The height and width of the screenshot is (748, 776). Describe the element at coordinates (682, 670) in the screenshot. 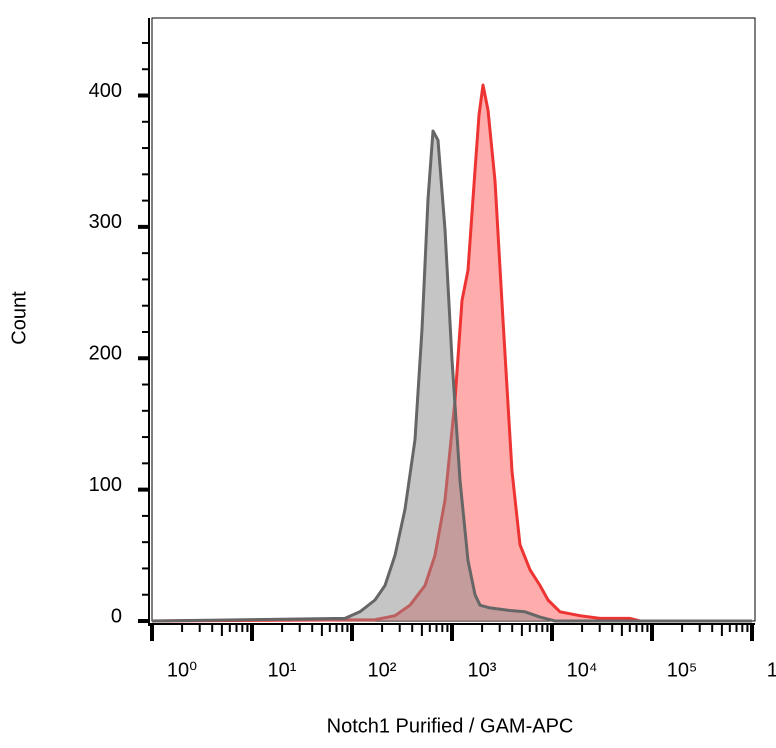

I see `x-tick-label: 10⁵` at that location.